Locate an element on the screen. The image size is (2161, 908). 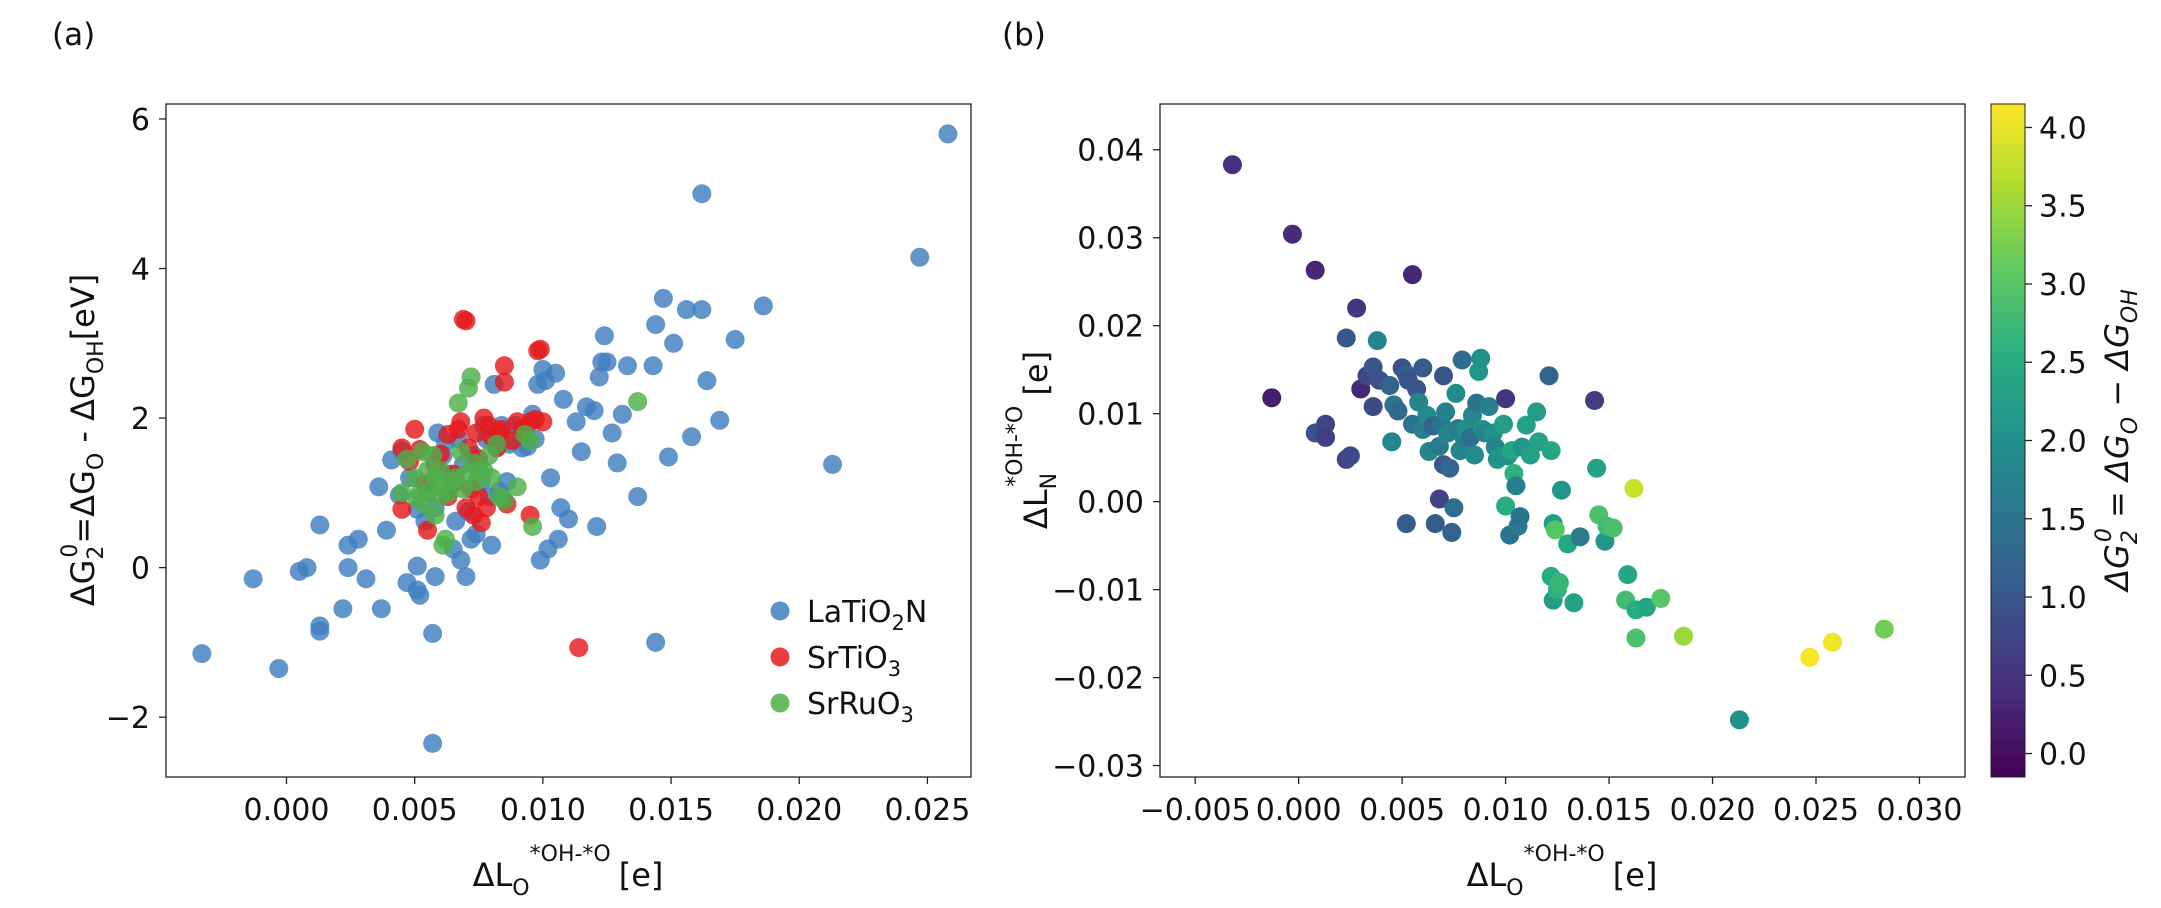
legend-marker-srtio3 is located at coordinates (780, 657).